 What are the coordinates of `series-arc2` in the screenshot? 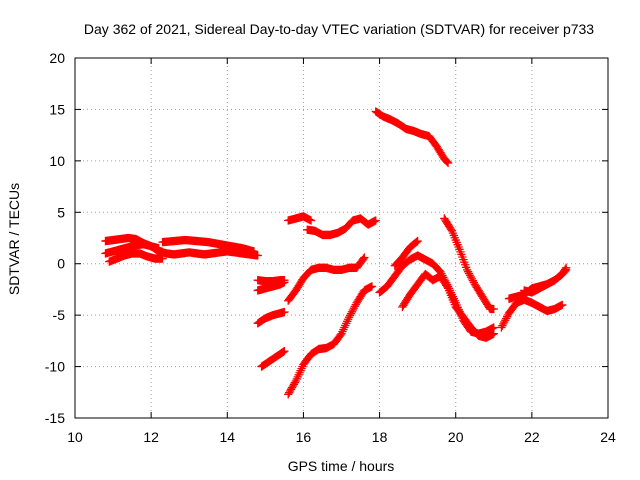 It's located at (132, 243).